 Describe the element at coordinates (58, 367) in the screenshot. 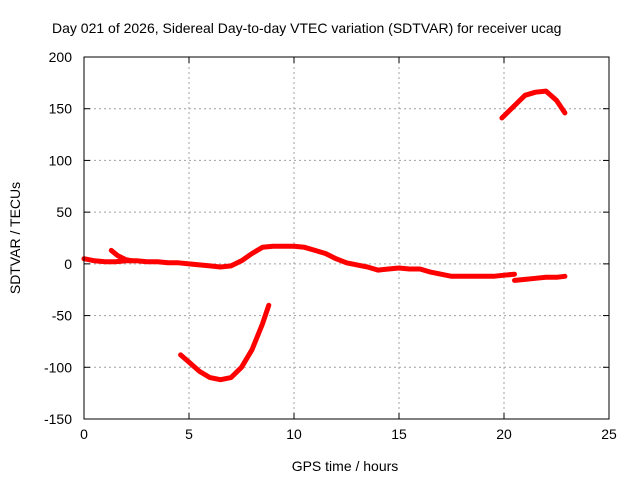

I see `y-tick-label: -100` at that location.